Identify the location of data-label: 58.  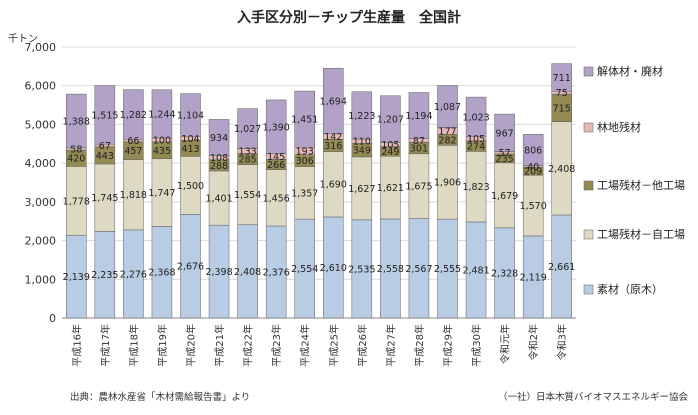
(76, 149).